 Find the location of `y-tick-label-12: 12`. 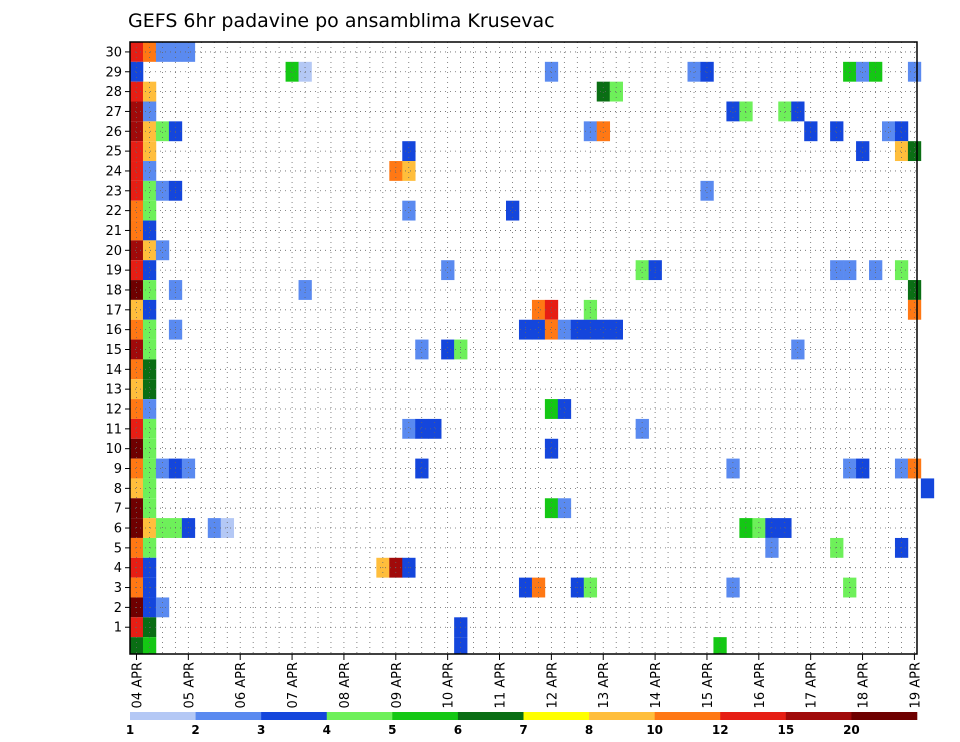

y-tick-label-12: 12 is located at coordinates (113, 410).